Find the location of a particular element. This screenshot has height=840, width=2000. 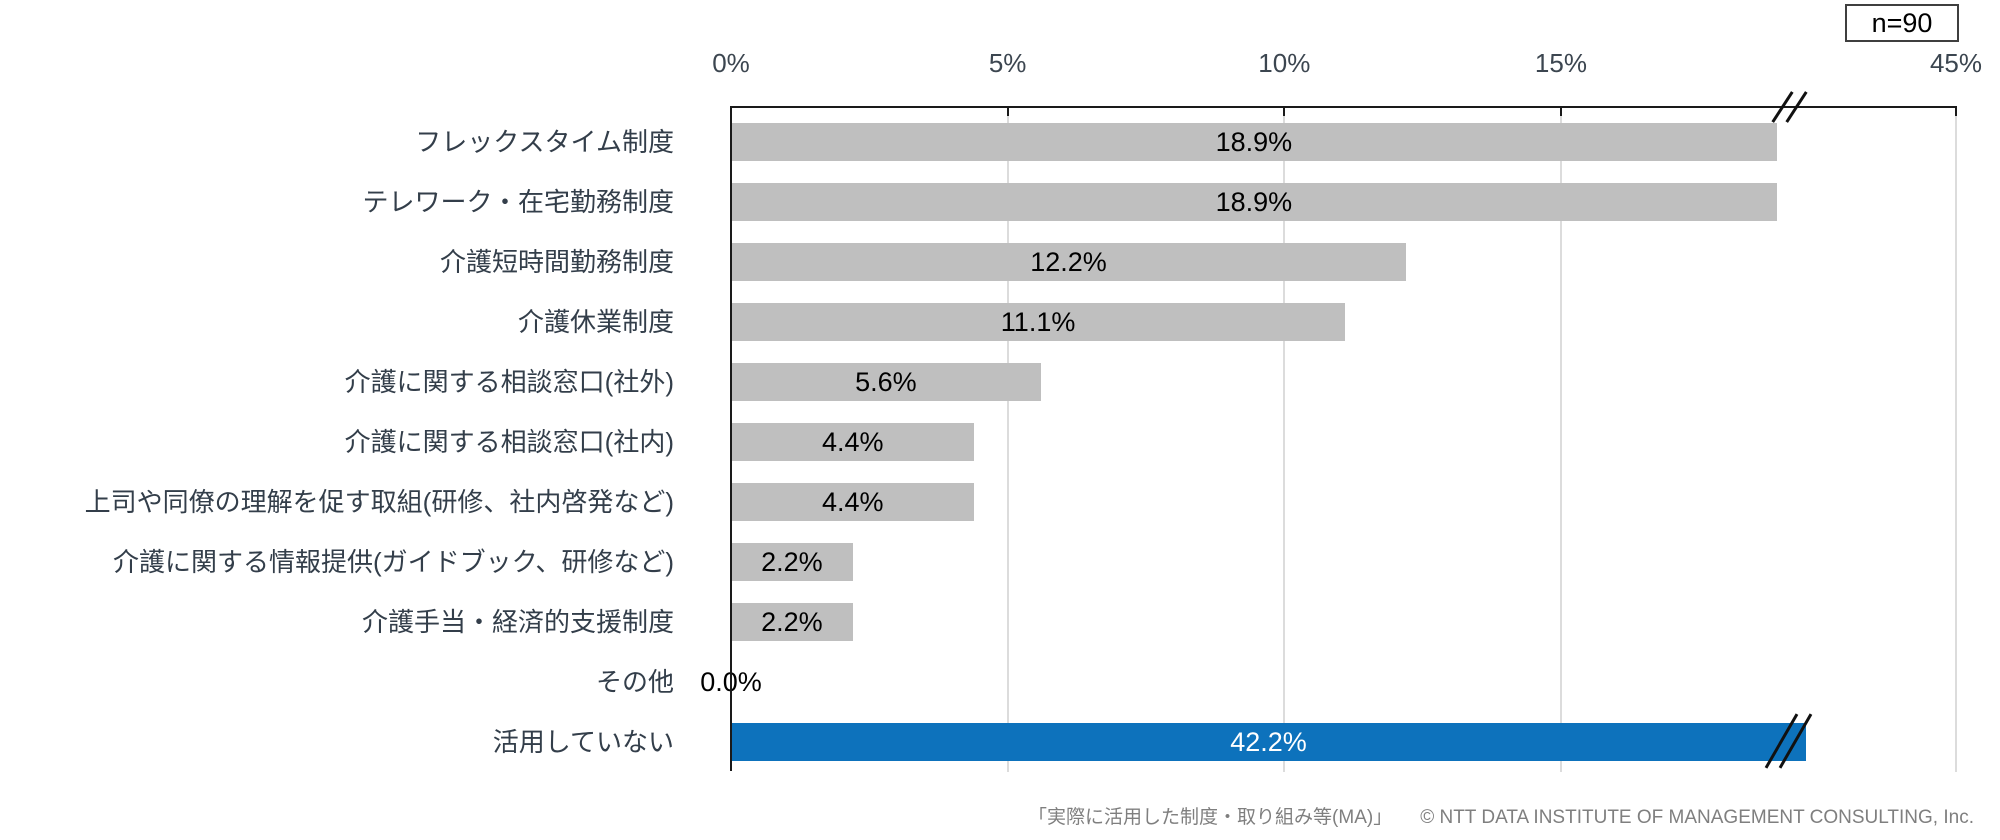

sample-size-label: n=90 is located at coordinates (1902, 22).